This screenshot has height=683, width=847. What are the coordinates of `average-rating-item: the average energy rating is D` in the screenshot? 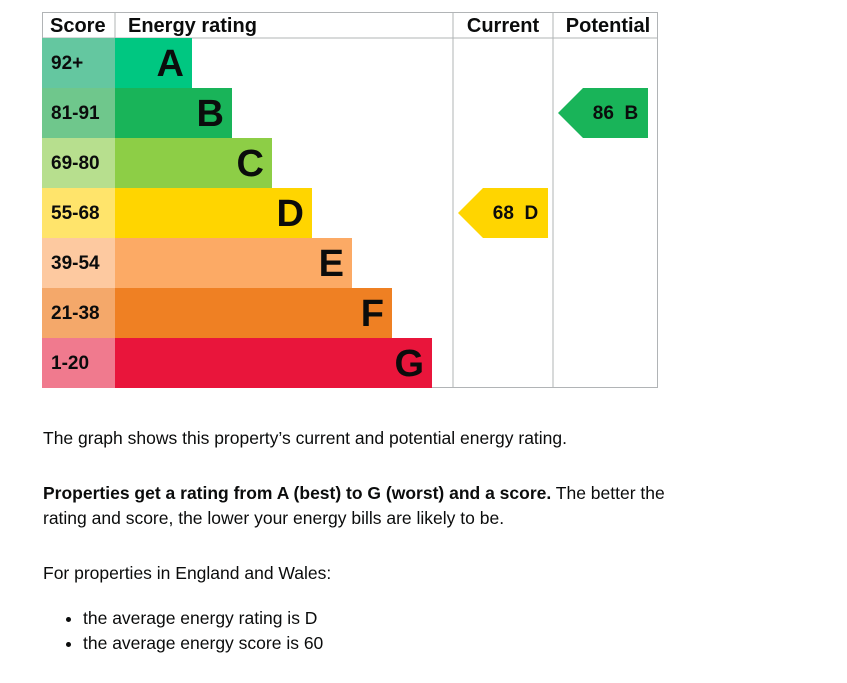 It's located at (203, 618).